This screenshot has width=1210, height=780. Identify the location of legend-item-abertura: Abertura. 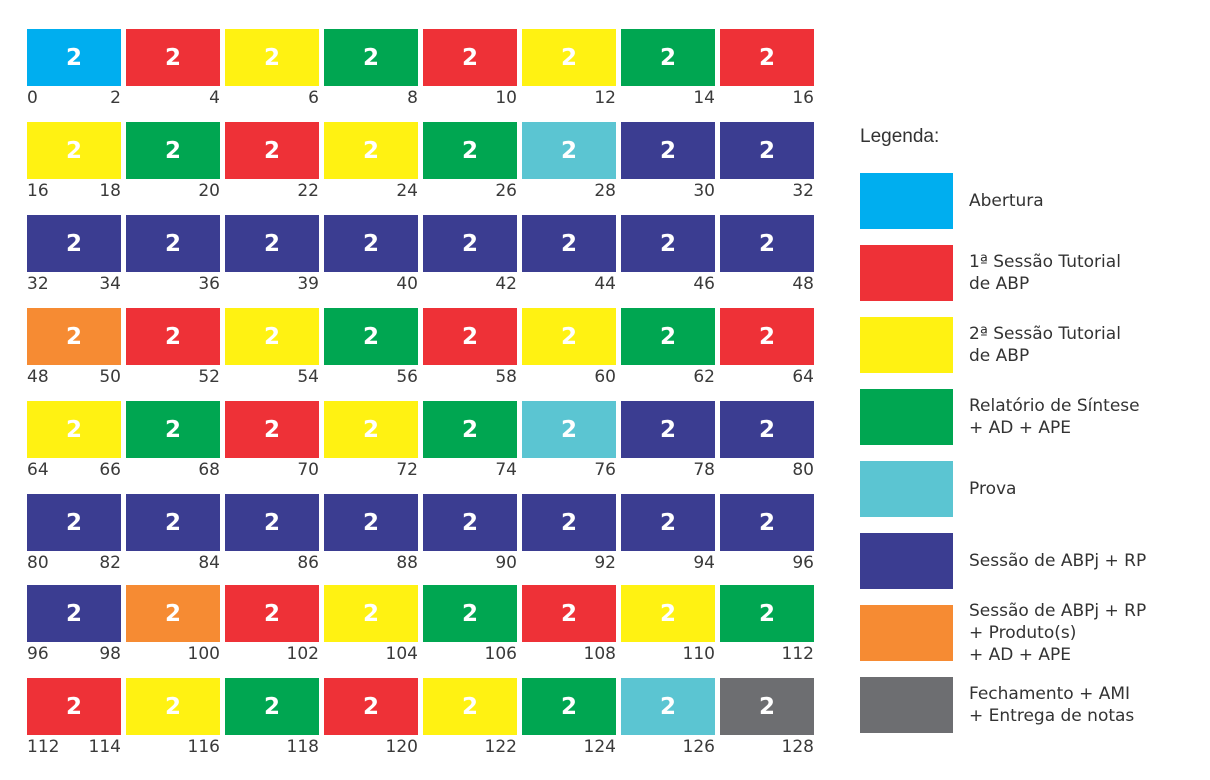
(1035, 201).